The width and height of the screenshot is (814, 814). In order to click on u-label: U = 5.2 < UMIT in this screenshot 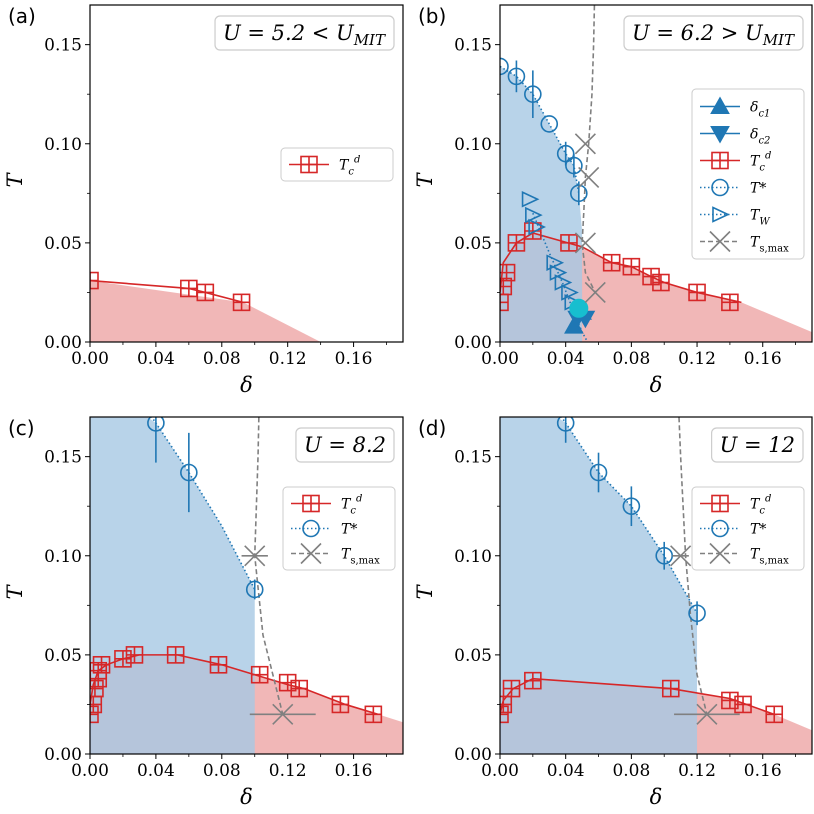, I will do `click(304, 35)`.